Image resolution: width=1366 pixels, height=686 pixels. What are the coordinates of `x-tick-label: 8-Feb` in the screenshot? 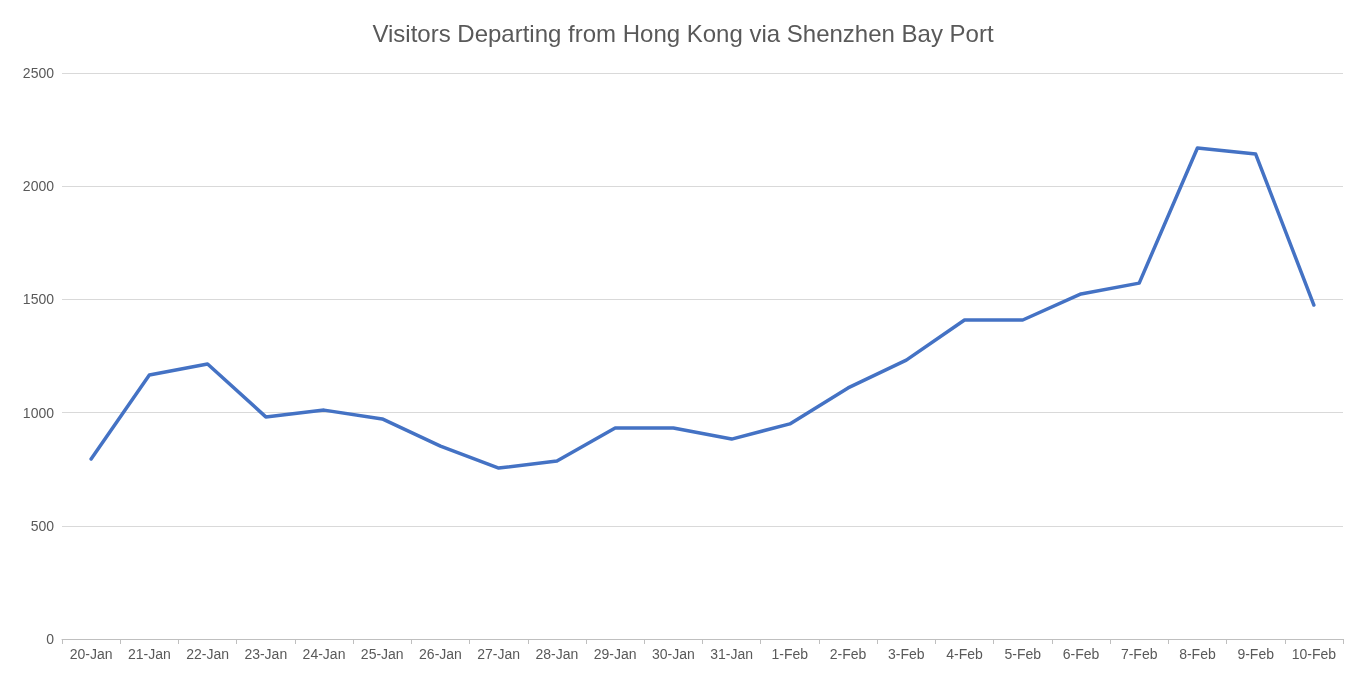 It's located at (1197, 654).